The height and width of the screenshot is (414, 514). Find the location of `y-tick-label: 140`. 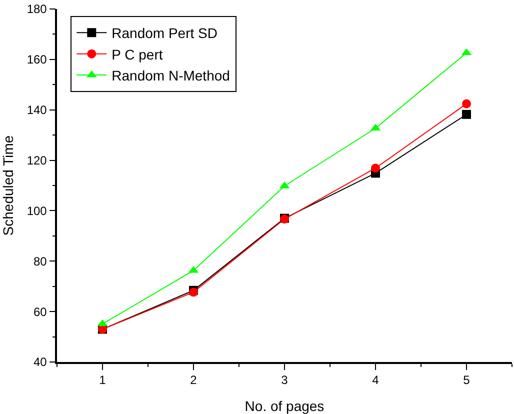

y-tick-label: 140 is located at coordinates (37, 110).